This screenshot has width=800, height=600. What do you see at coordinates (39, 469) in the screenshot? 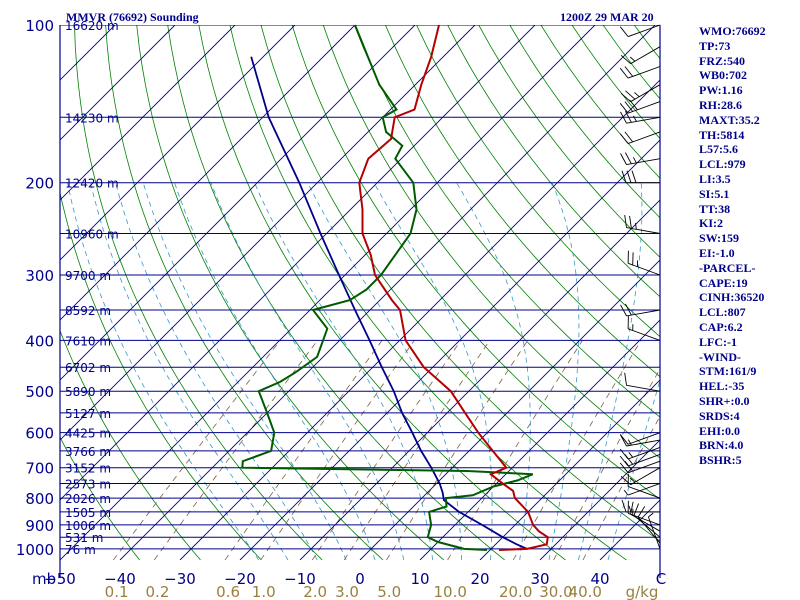
I see `pressure-tick-label: 700` at bounding box center [39, 469].